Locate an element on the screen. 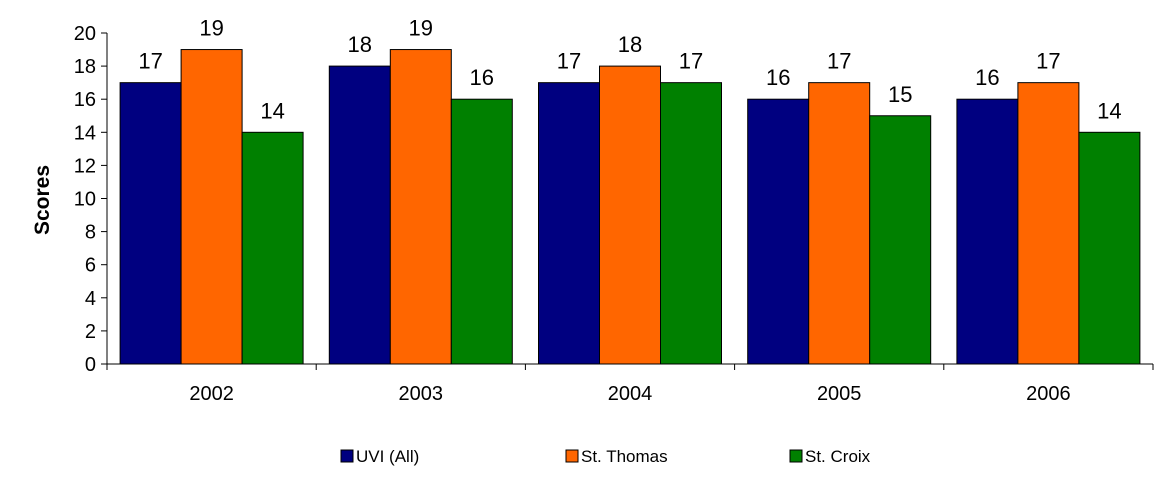 The width and height of the screenshot is (1156, 494). x-tick-label: 2006 is located at coordinates (1048, 394).